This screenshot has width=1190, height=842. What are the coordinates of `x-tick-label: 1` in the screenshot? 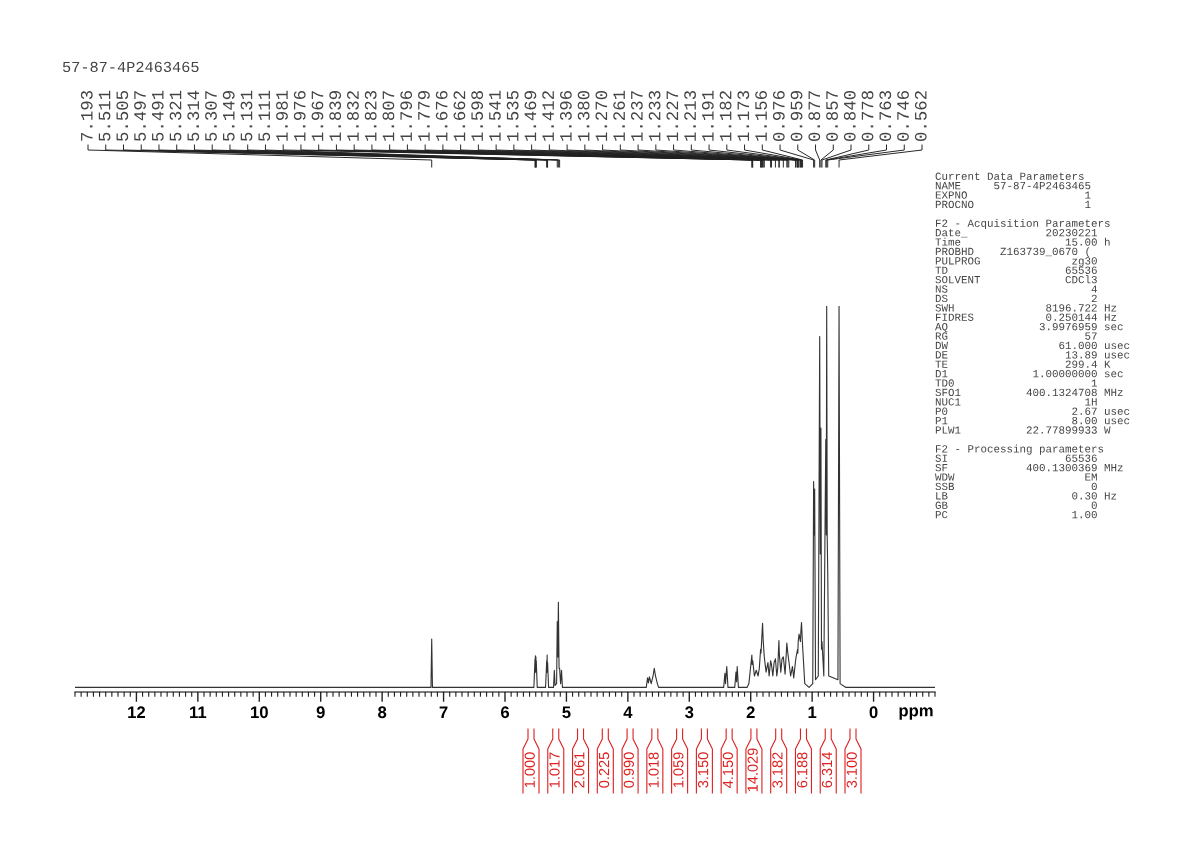 It's located at (812, 712).